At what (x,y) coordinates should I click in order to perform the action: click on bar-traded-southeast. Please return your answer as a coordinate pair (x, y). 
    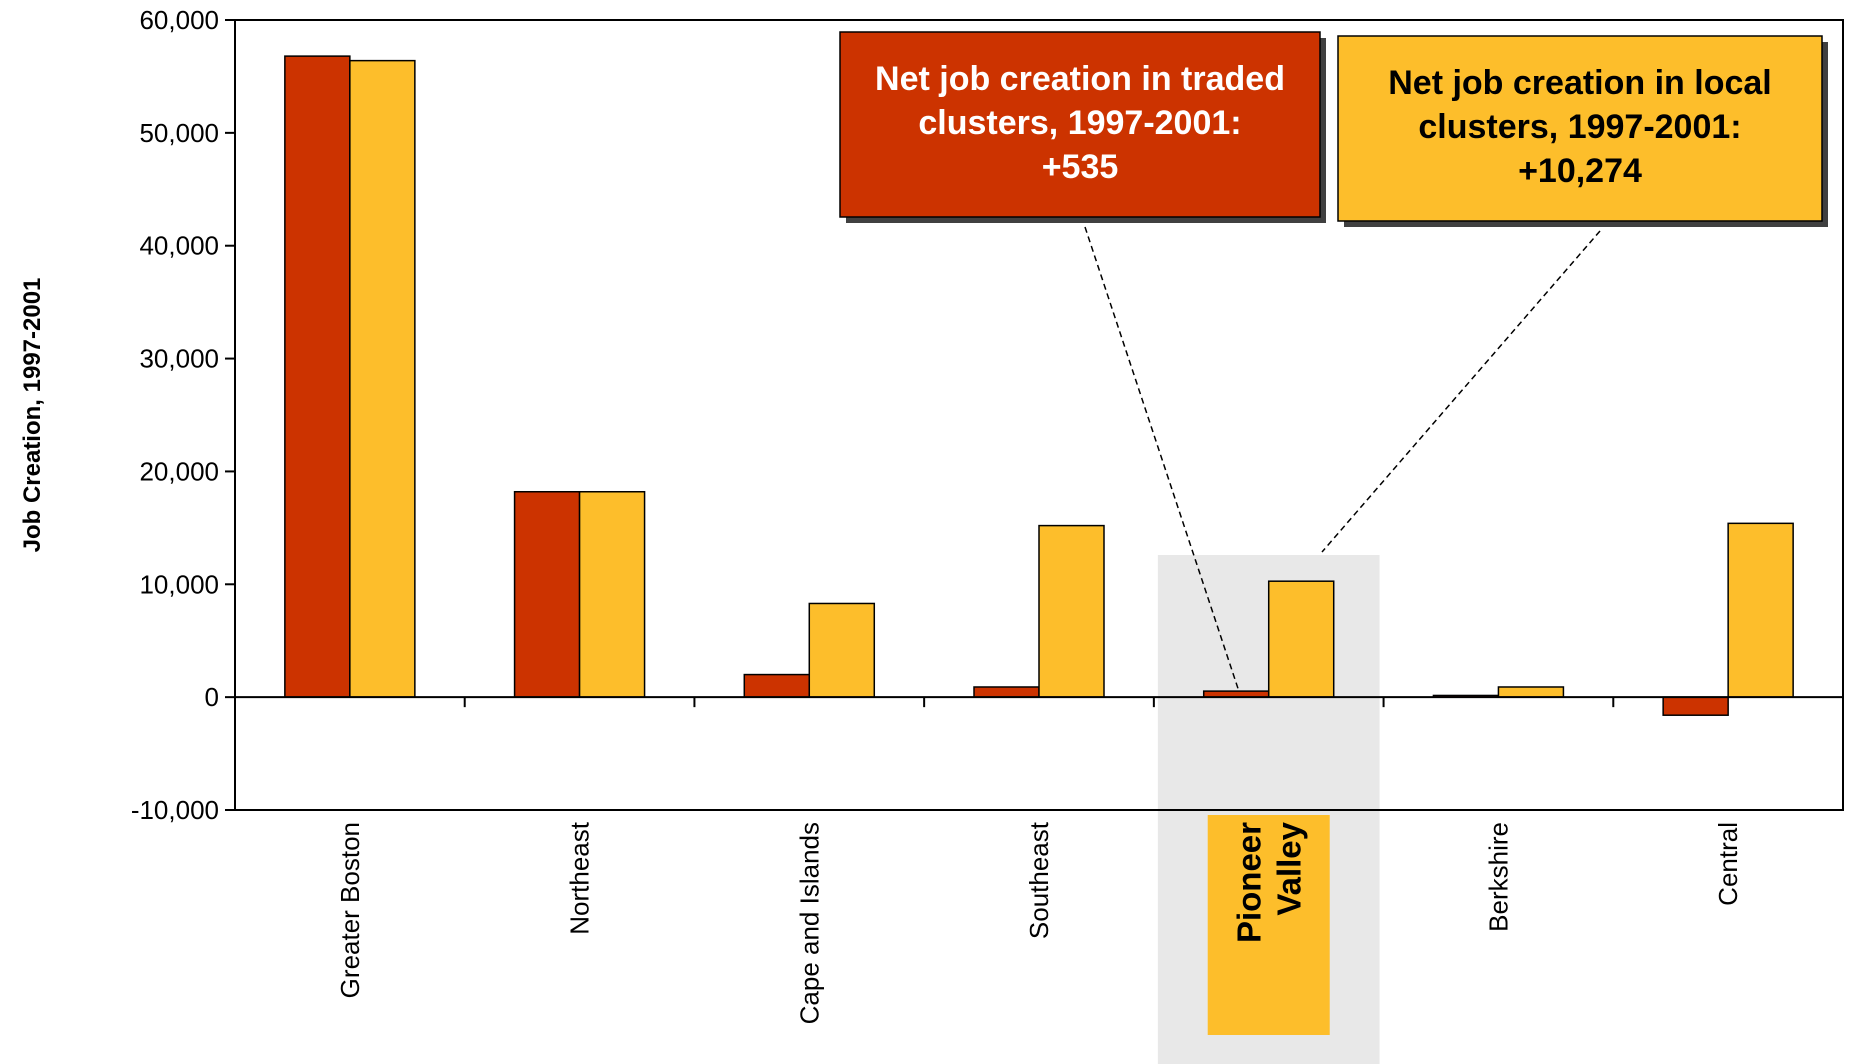
    Looking at the image, I should click on (1006, 692).